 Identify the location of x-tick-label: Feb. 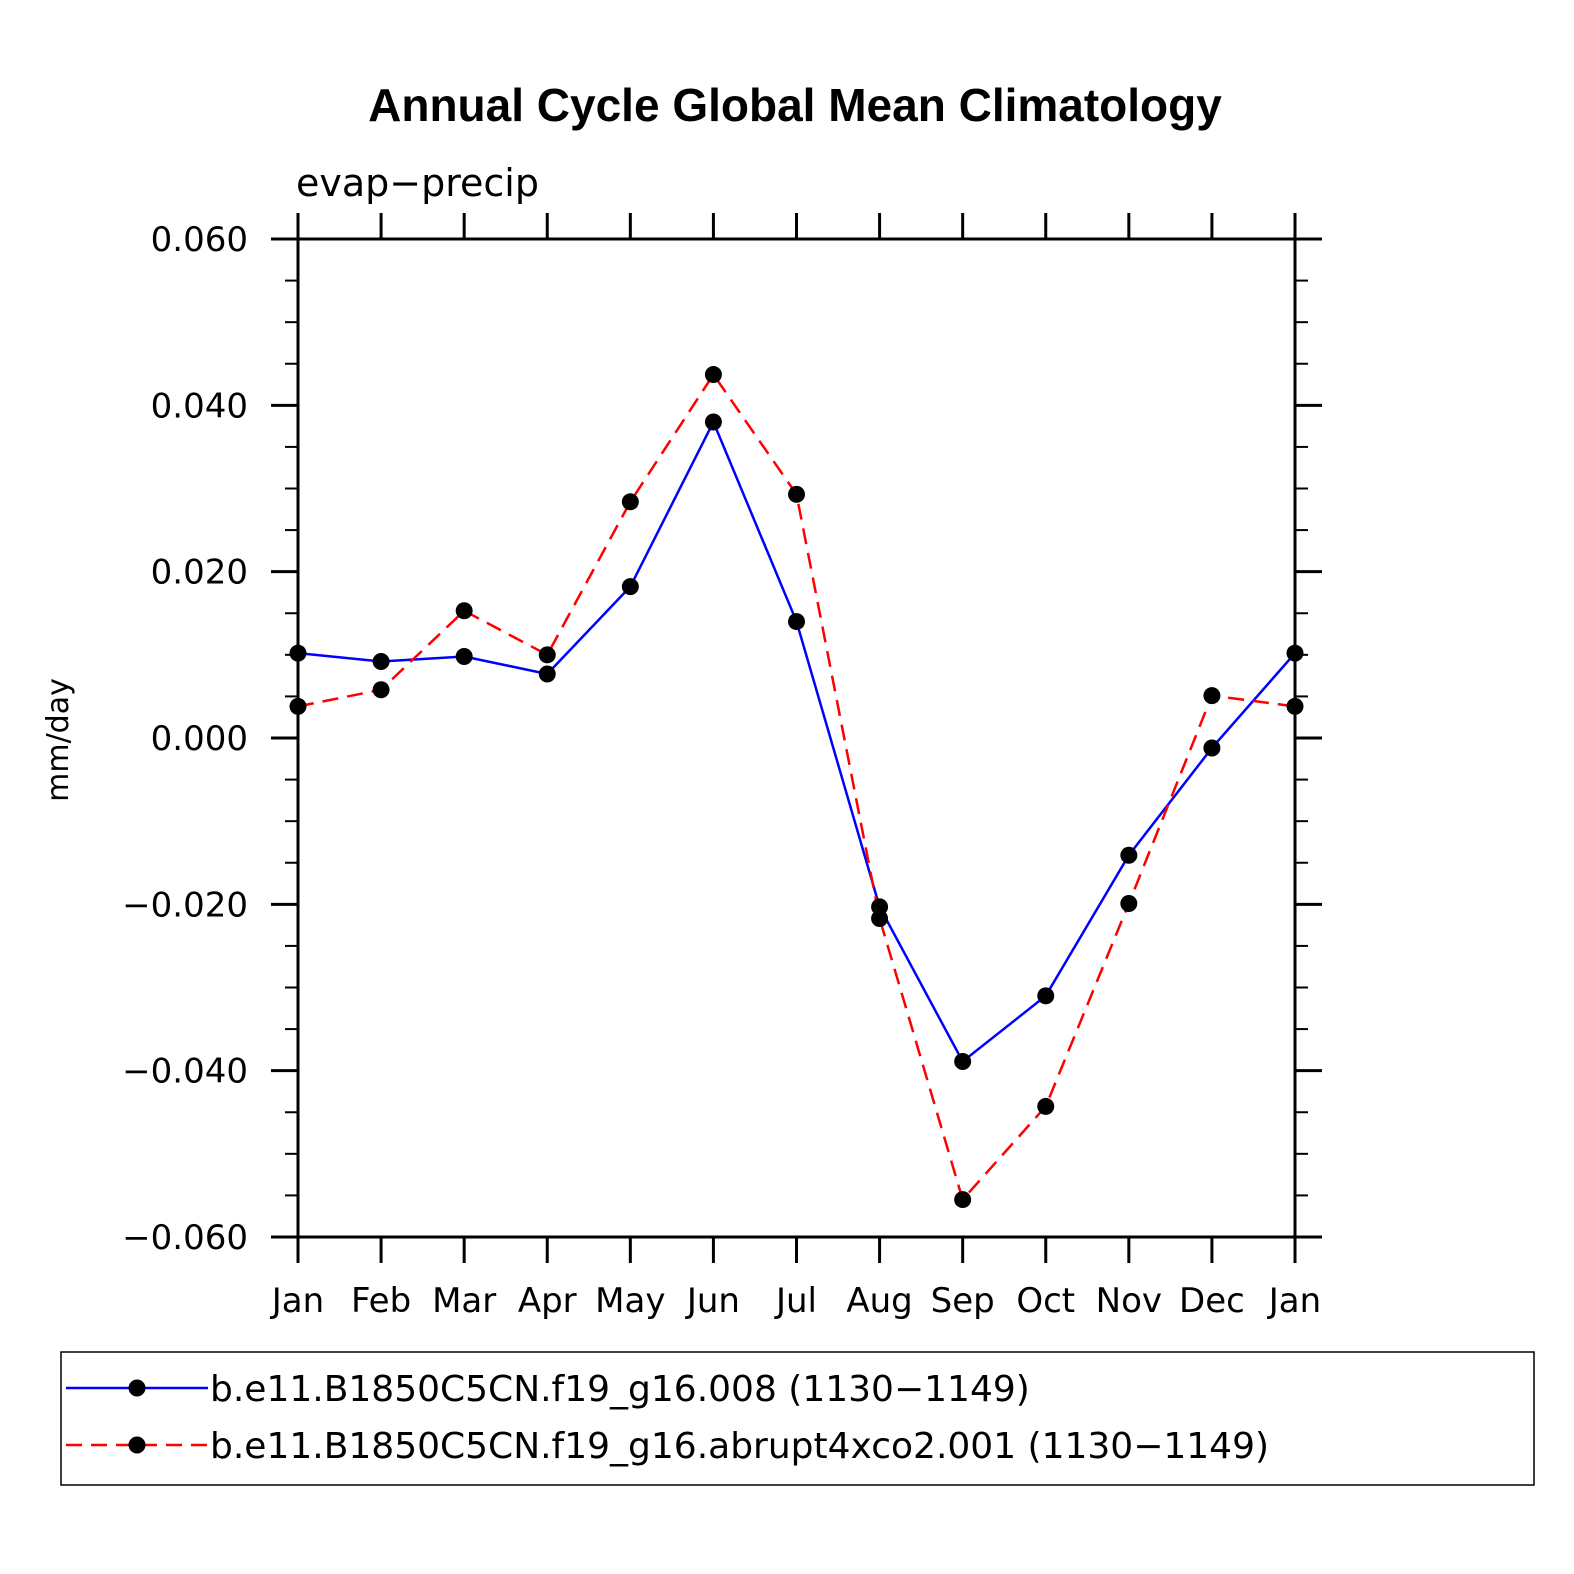
(381, 1301).